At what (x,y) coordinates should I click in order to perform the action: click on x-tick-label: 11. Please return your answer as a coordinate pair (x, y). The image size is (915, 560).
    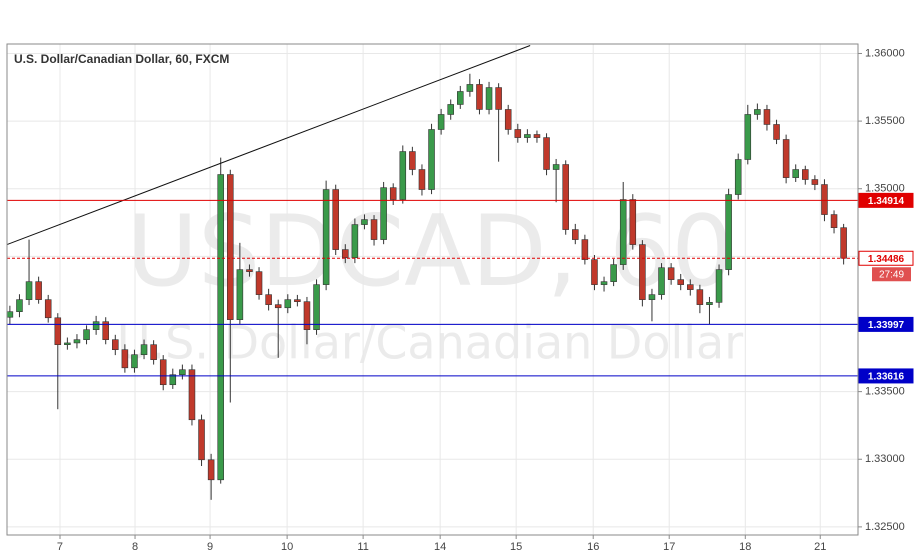
    Looking at the image, I should click on (362, 547).